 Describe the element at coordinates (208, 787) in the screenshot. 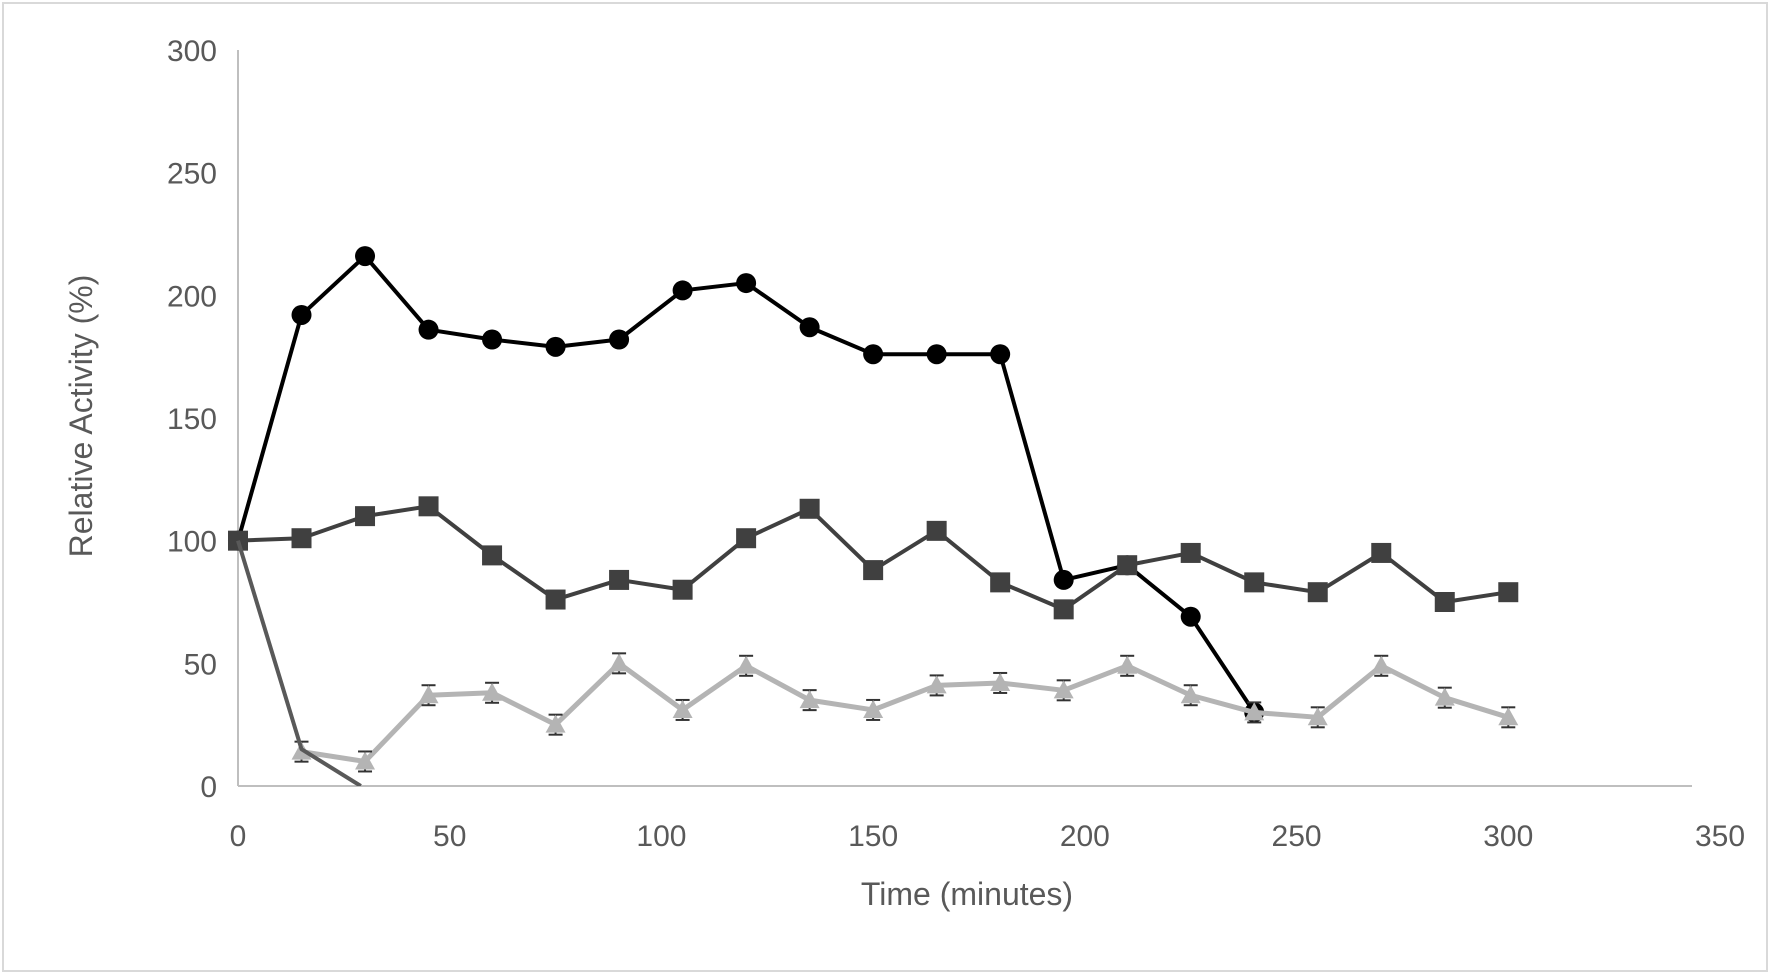

I see `y-tick-label: 0` at that location.